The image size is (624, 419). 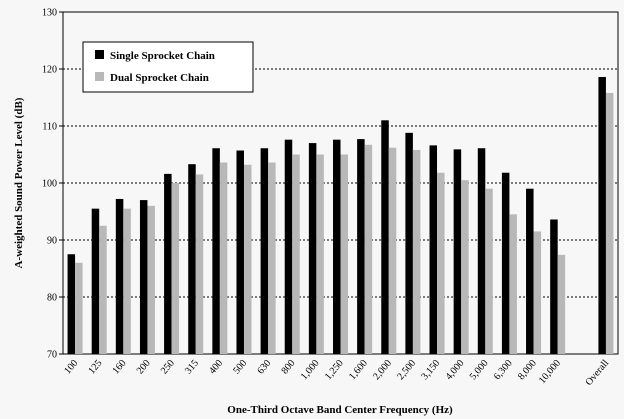 I want to click on y-tick-label: 100, so click(x=49, y=184).